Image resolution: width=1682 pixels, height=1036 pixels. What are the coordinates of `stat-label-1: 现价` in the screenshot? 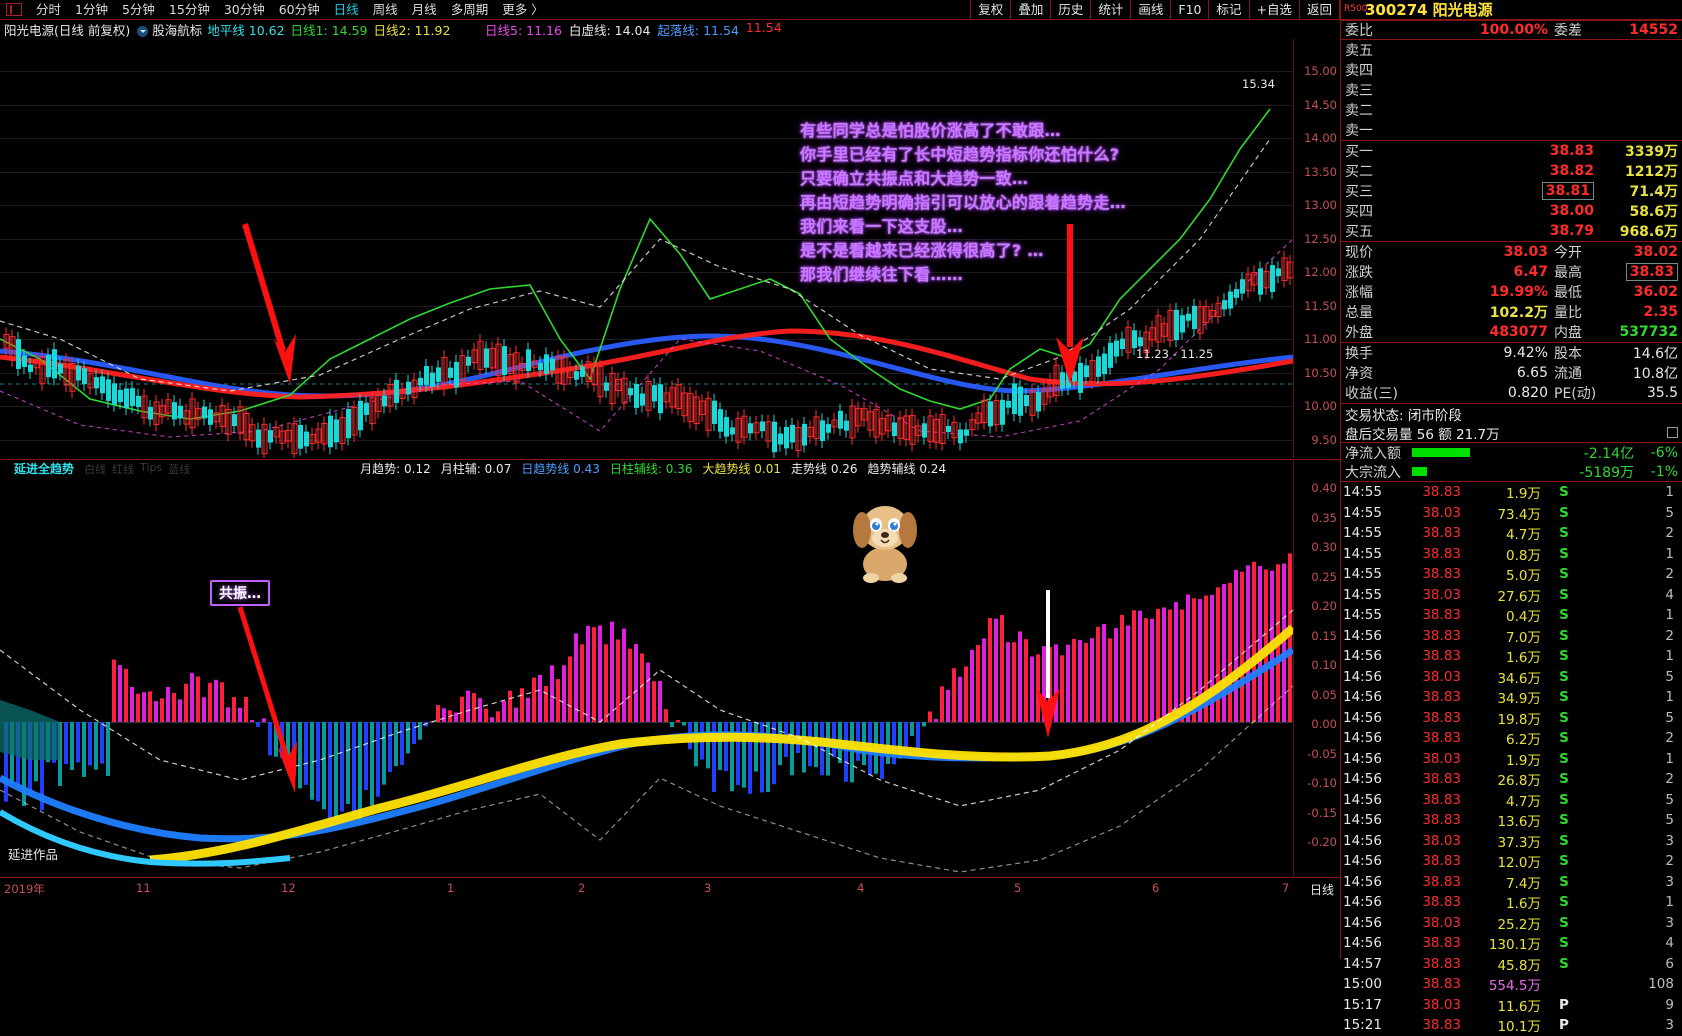 It's located at (1359, 253).